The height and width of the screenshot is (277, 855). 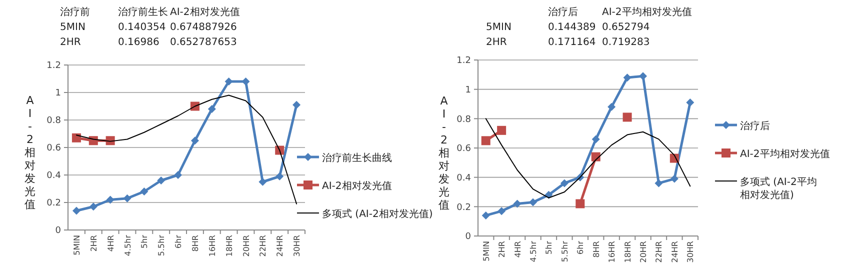 I want to click on text: 治疗前生长, so click(x=143, y=12).